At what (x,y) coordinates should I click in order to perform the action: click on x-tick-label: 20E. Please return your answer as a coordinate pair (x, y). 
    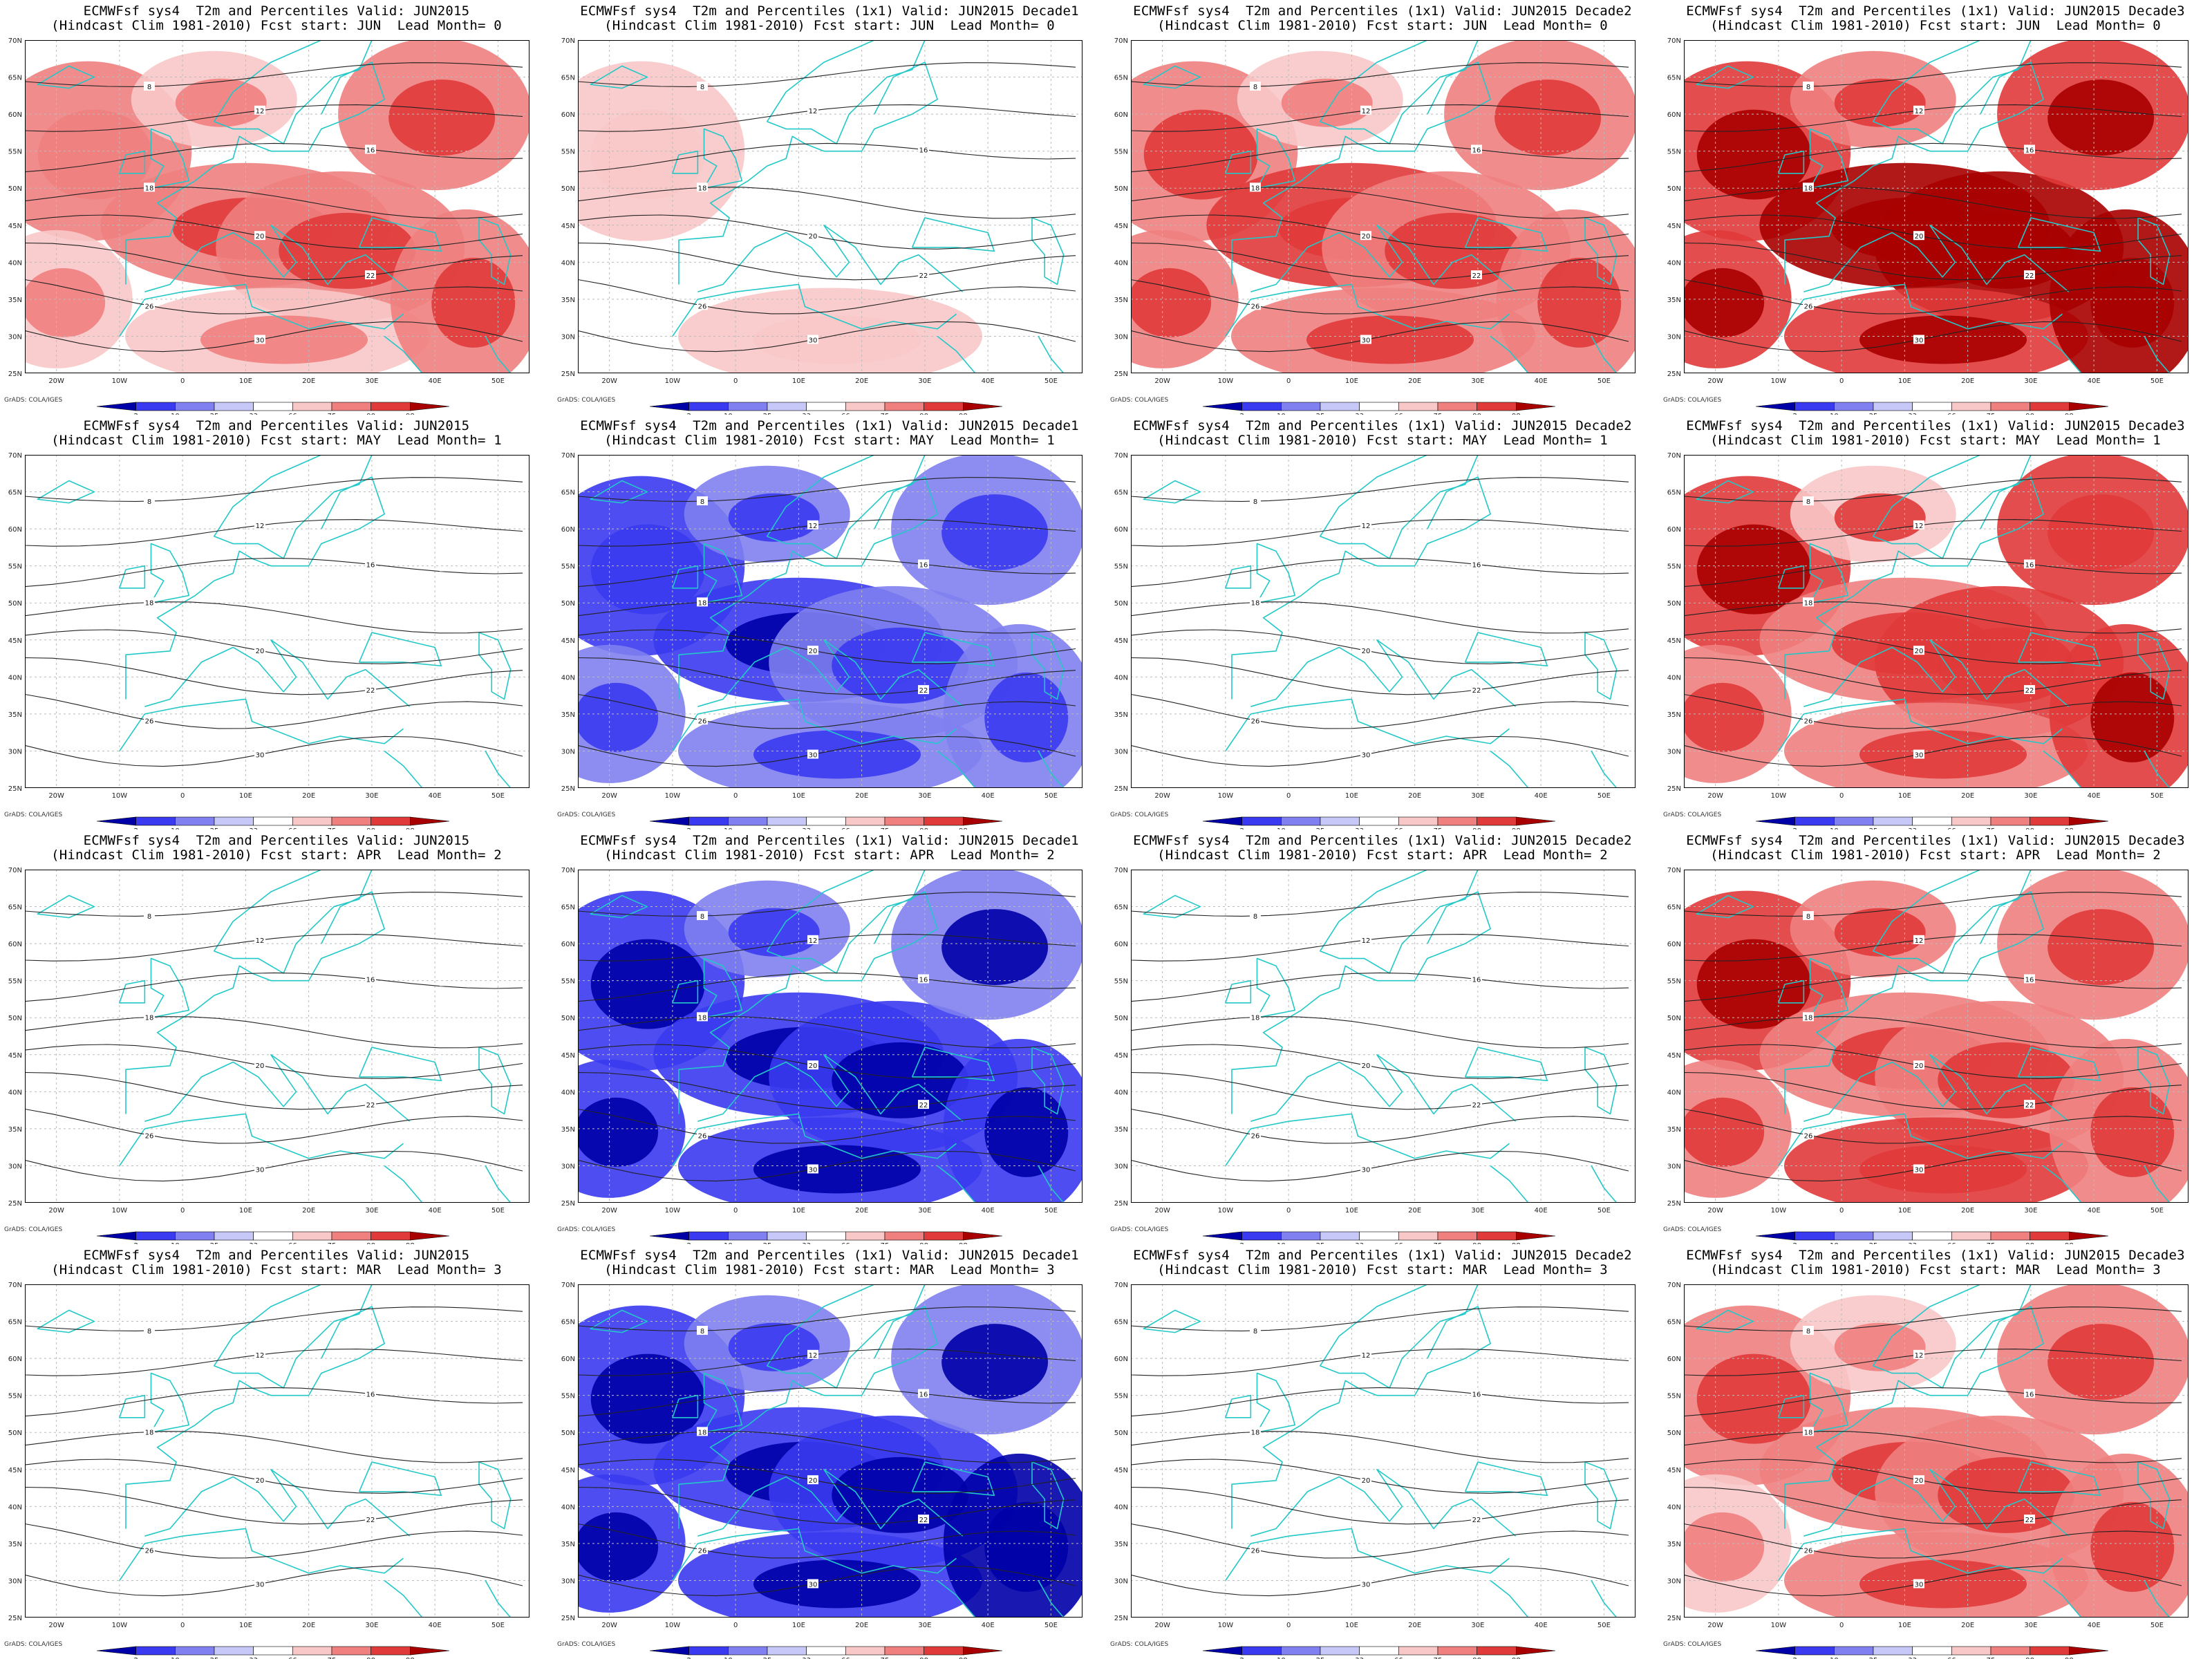
    Looking at the image, I should click on (1414, 796).